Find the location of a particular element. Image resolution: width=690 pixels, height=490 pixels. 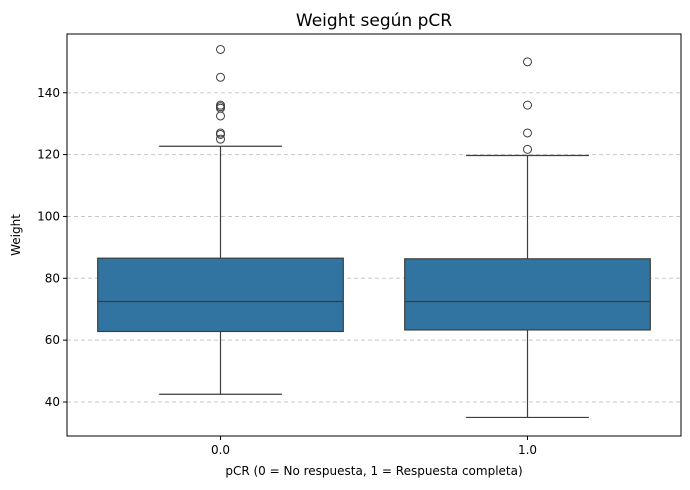

x-axis: 0.0 1.0 is located at coordinates (374, 446).